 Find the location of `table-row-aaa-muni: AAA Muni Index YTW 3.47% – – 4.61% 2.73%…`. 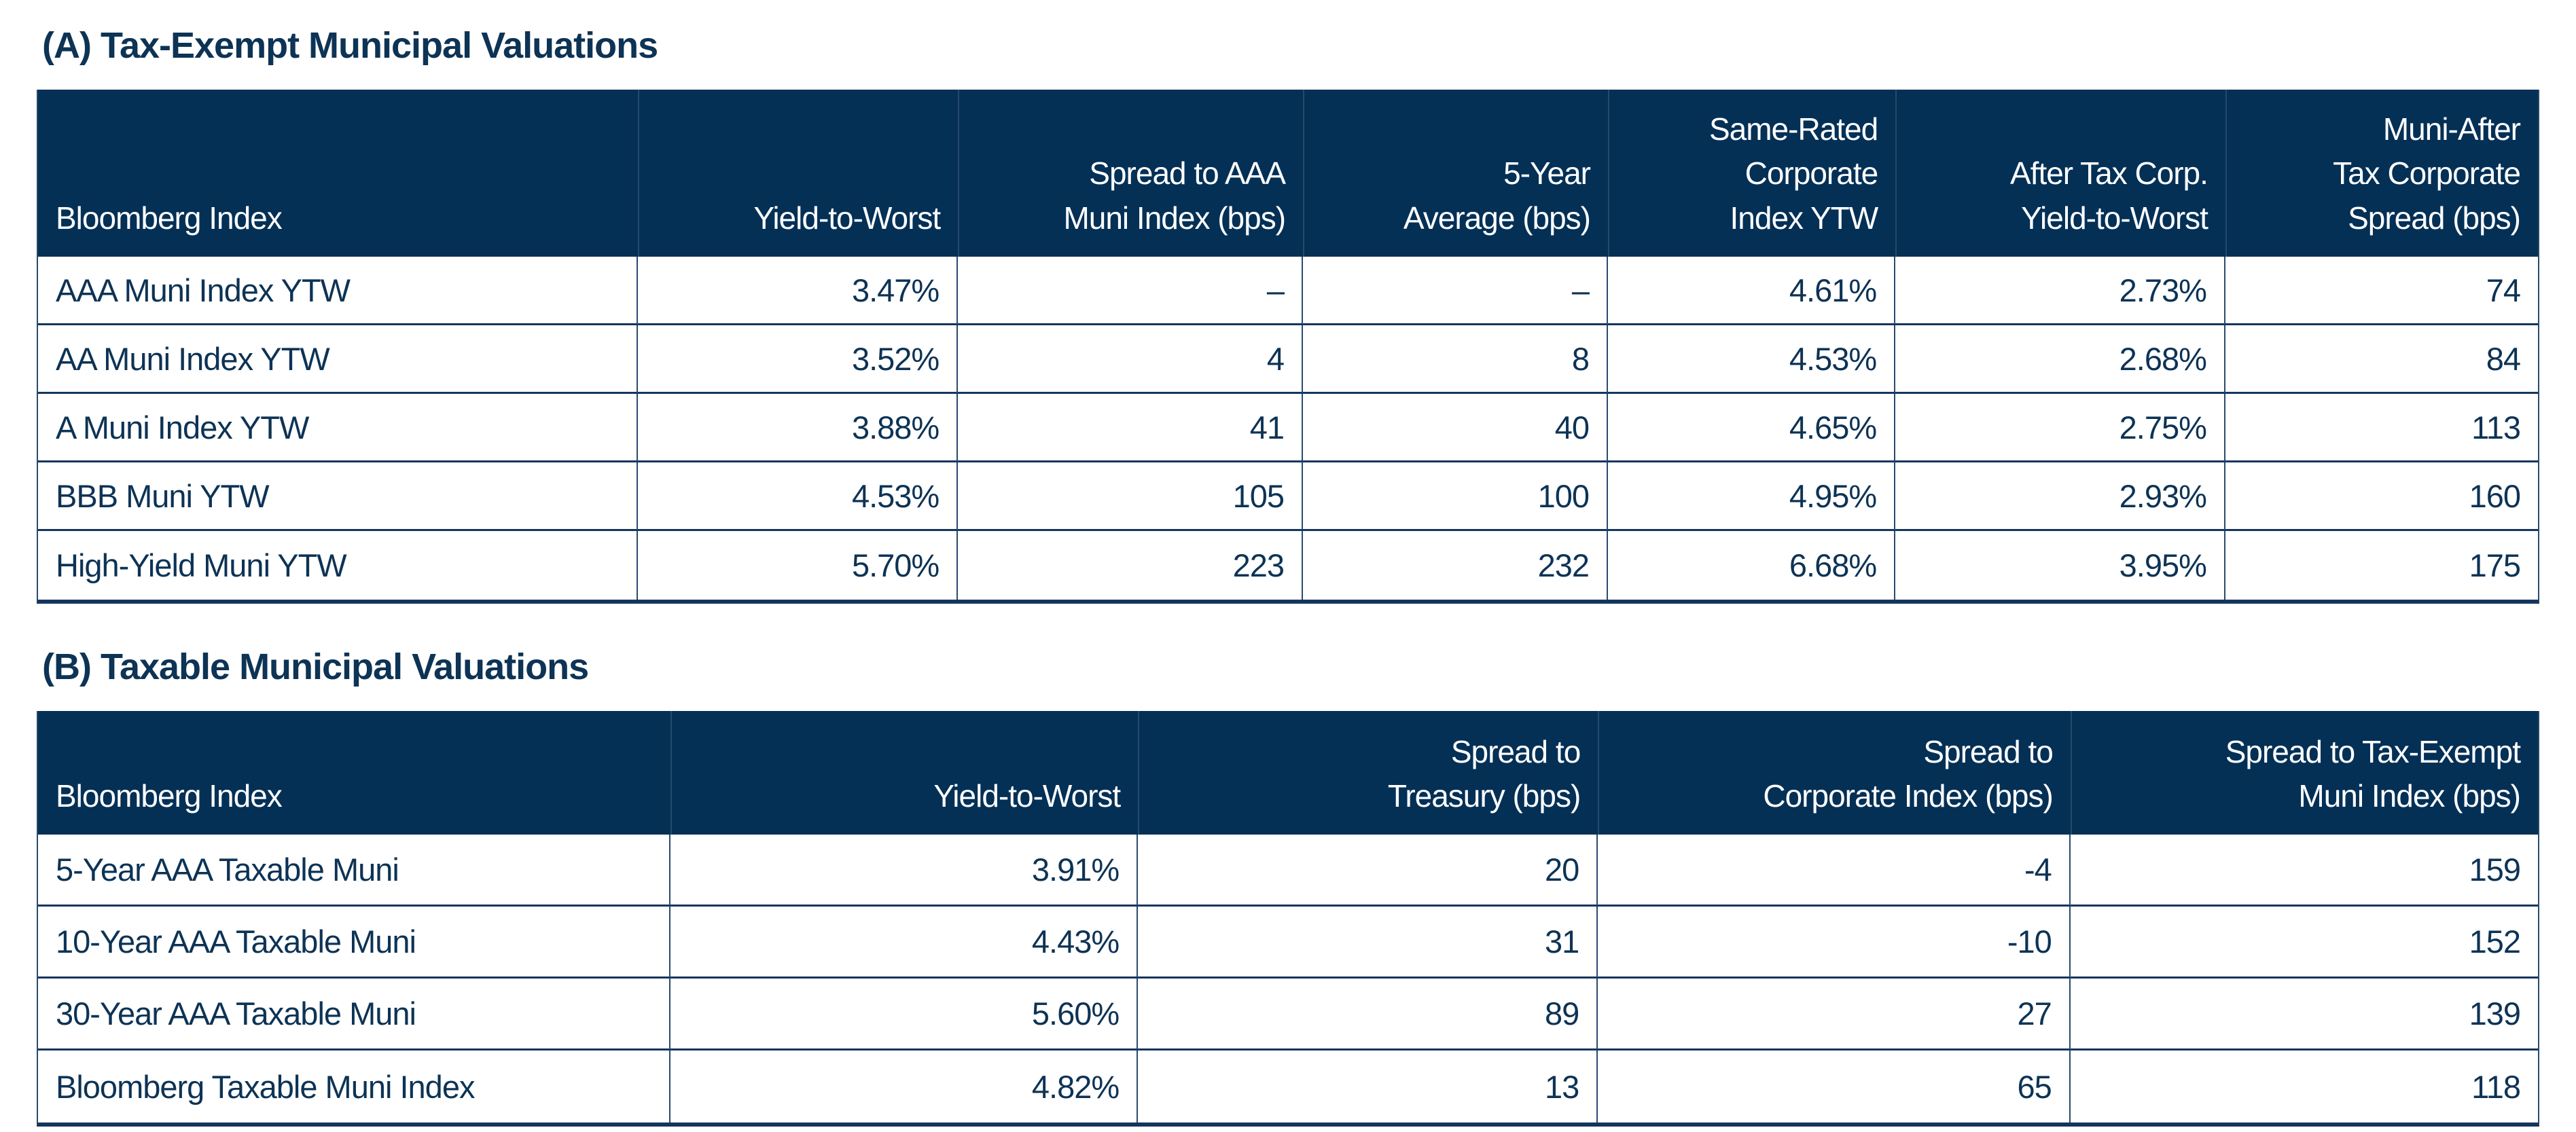

table-row-aaa-muni: AAA Muni Index YTW 3.47% – – 4.61% 2.73%… is located at coordinates (1288, 291).